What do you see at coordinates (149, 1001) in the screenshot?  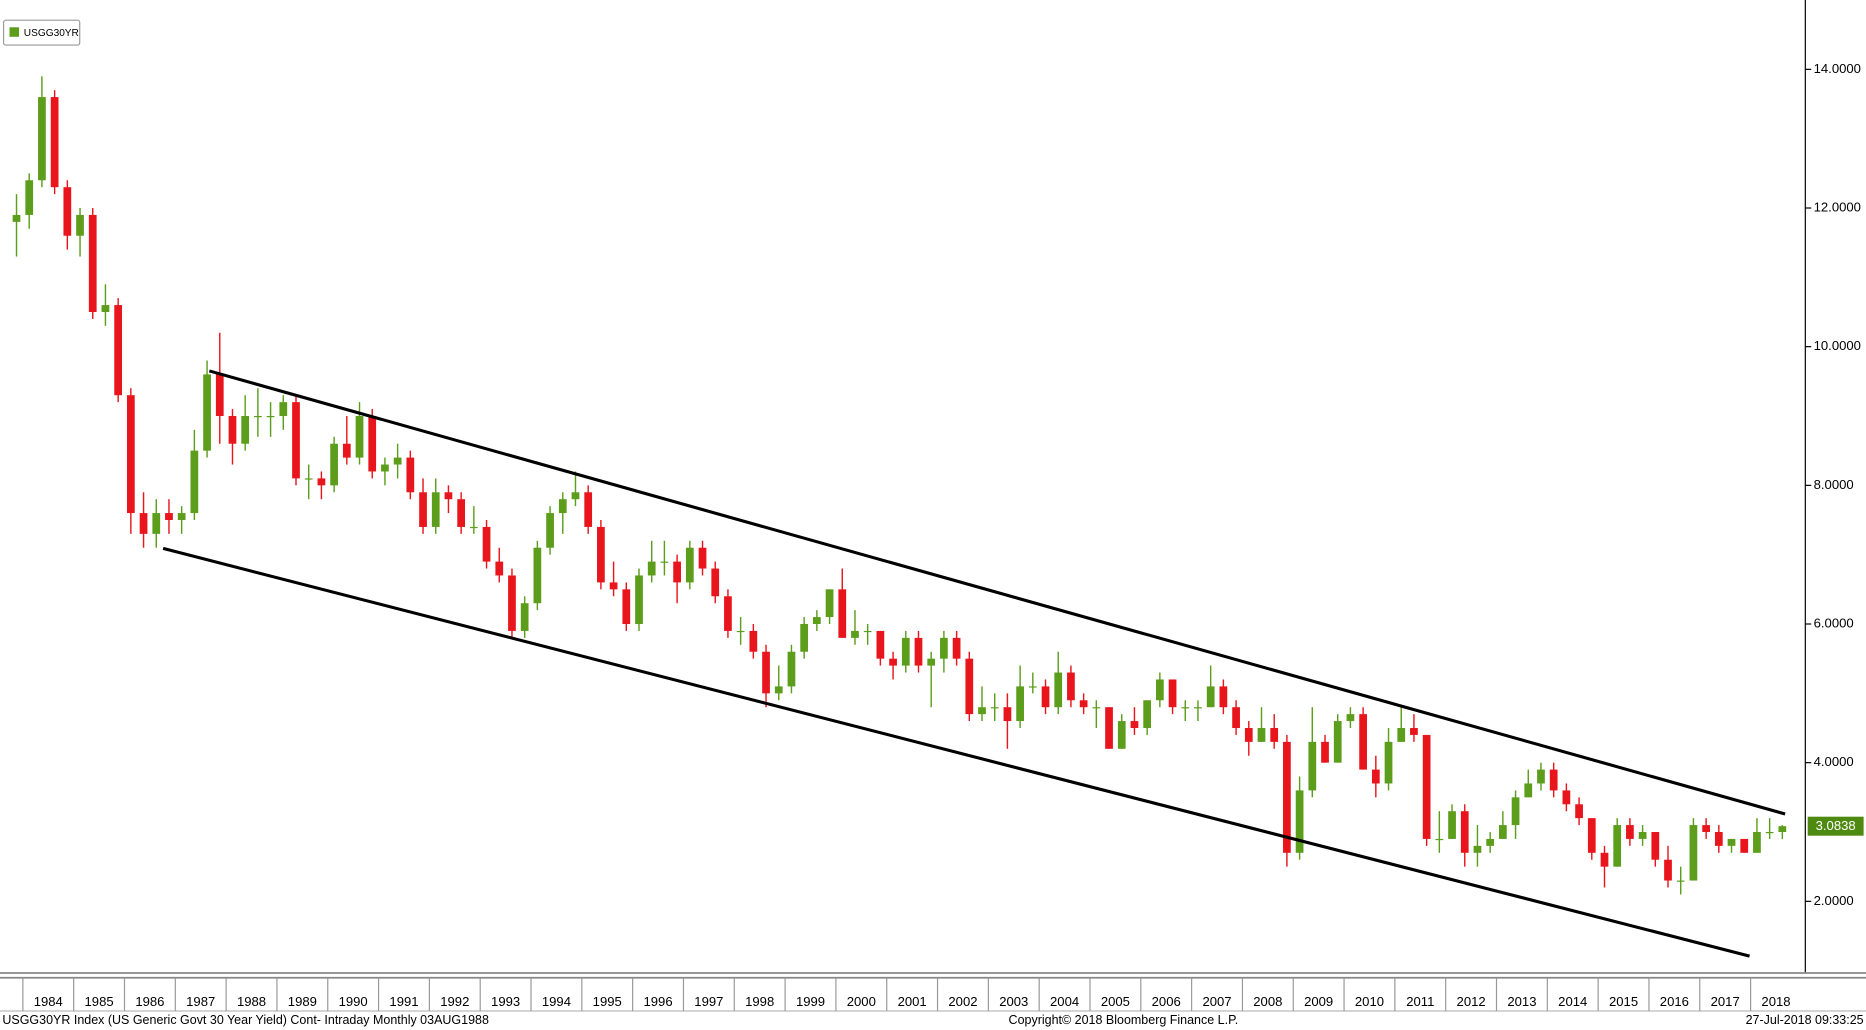 I see `x-tick-label: 1986` at bounding box center [149, 1001].